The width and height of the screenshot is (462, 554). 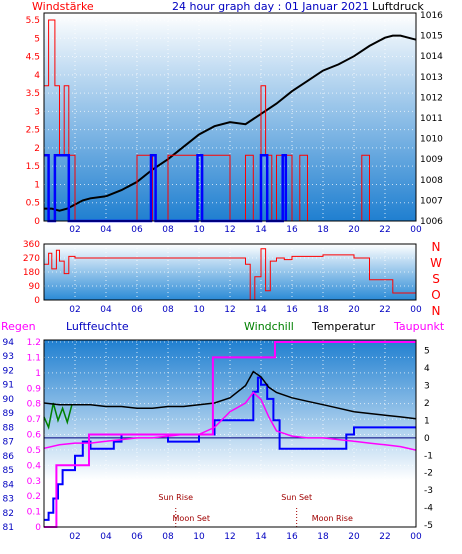 What do you see at coordinates (8, 386) in the screenshot?
I see `humidity-axis-tick: 91` at bounding box center [8, 386].